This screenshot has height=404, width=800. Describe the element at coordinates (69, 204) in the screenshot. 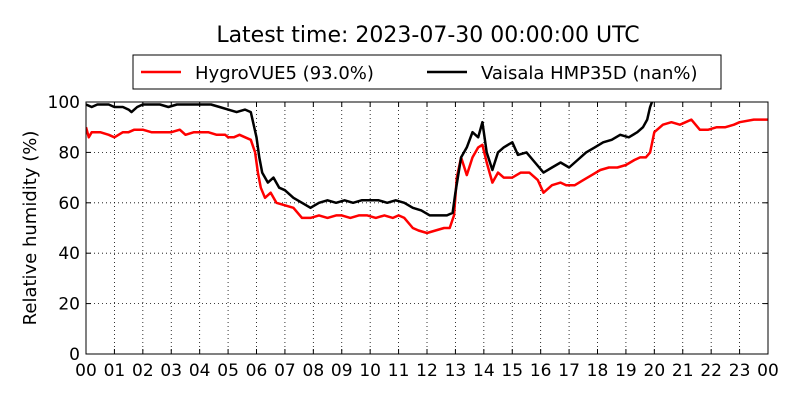

I see `y-tick-label: 60` at that location.